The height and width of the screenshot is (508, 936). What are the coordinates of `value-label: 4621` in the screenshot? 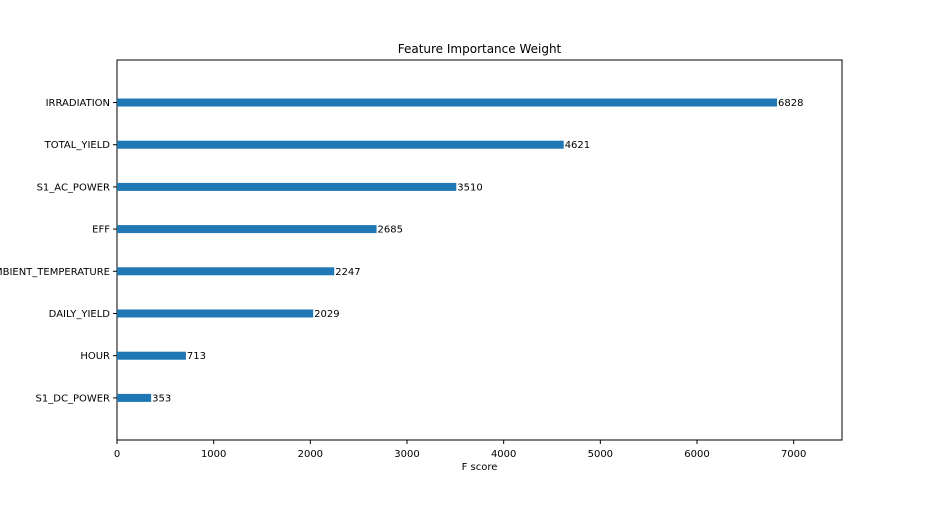 It's located at (577, 145).